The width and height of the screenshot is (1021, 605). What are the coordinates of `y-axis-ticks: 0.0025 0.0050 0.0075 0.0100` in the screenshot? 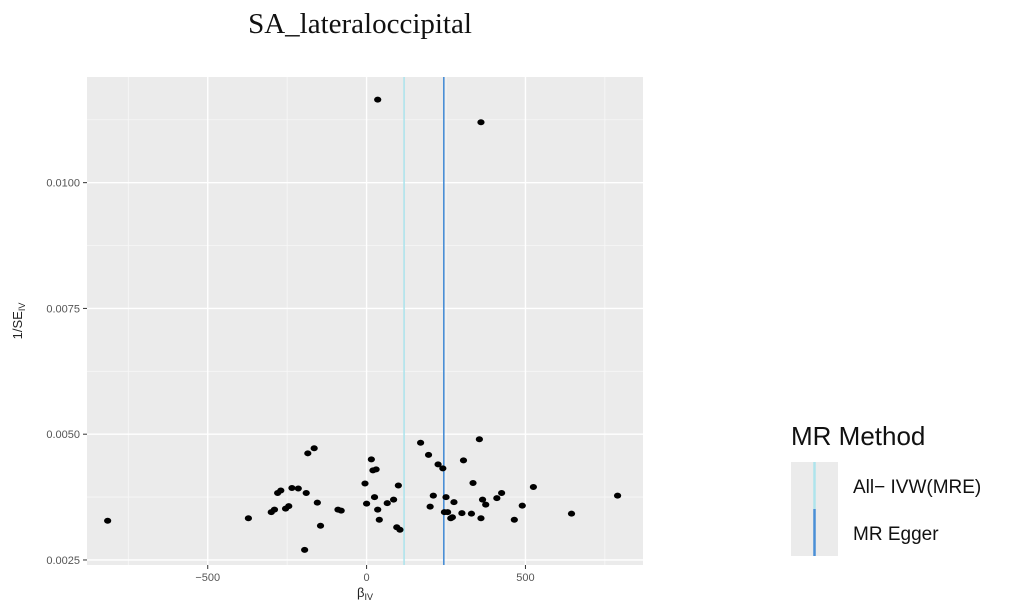 It's located at (66, 372).